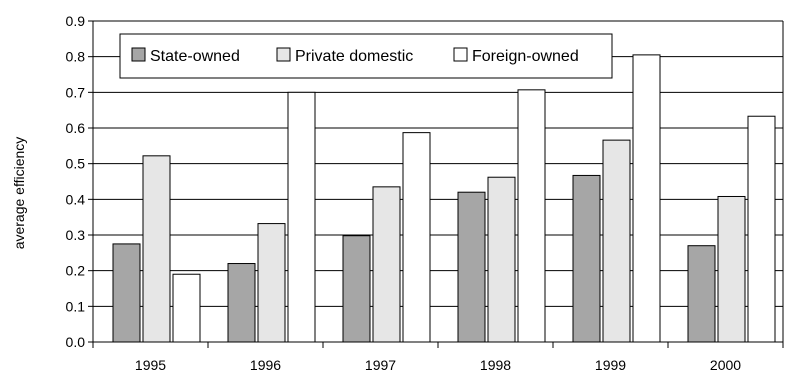 The image size is (788, 379). What do you see at coordinates (76, 128) in the screenshot?
I see `y-tick-label: 0.6` at bounding box center [76, 128].